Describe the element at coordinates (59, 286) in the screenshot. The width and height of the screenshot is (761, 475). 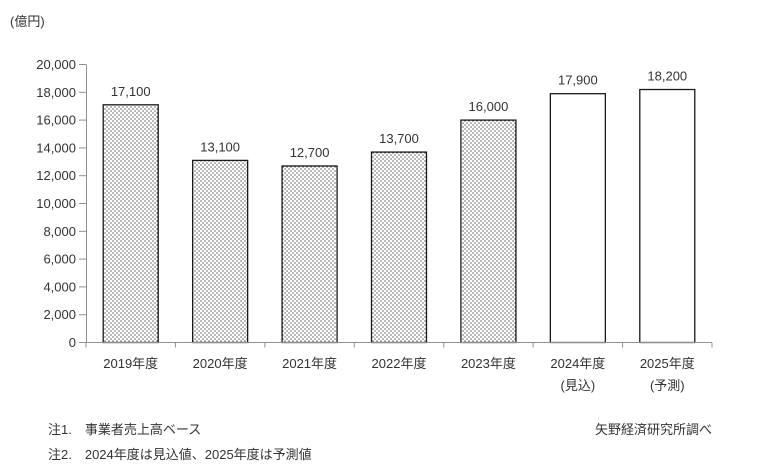
I see `y-axis-tick-label: 4,000` at that location.